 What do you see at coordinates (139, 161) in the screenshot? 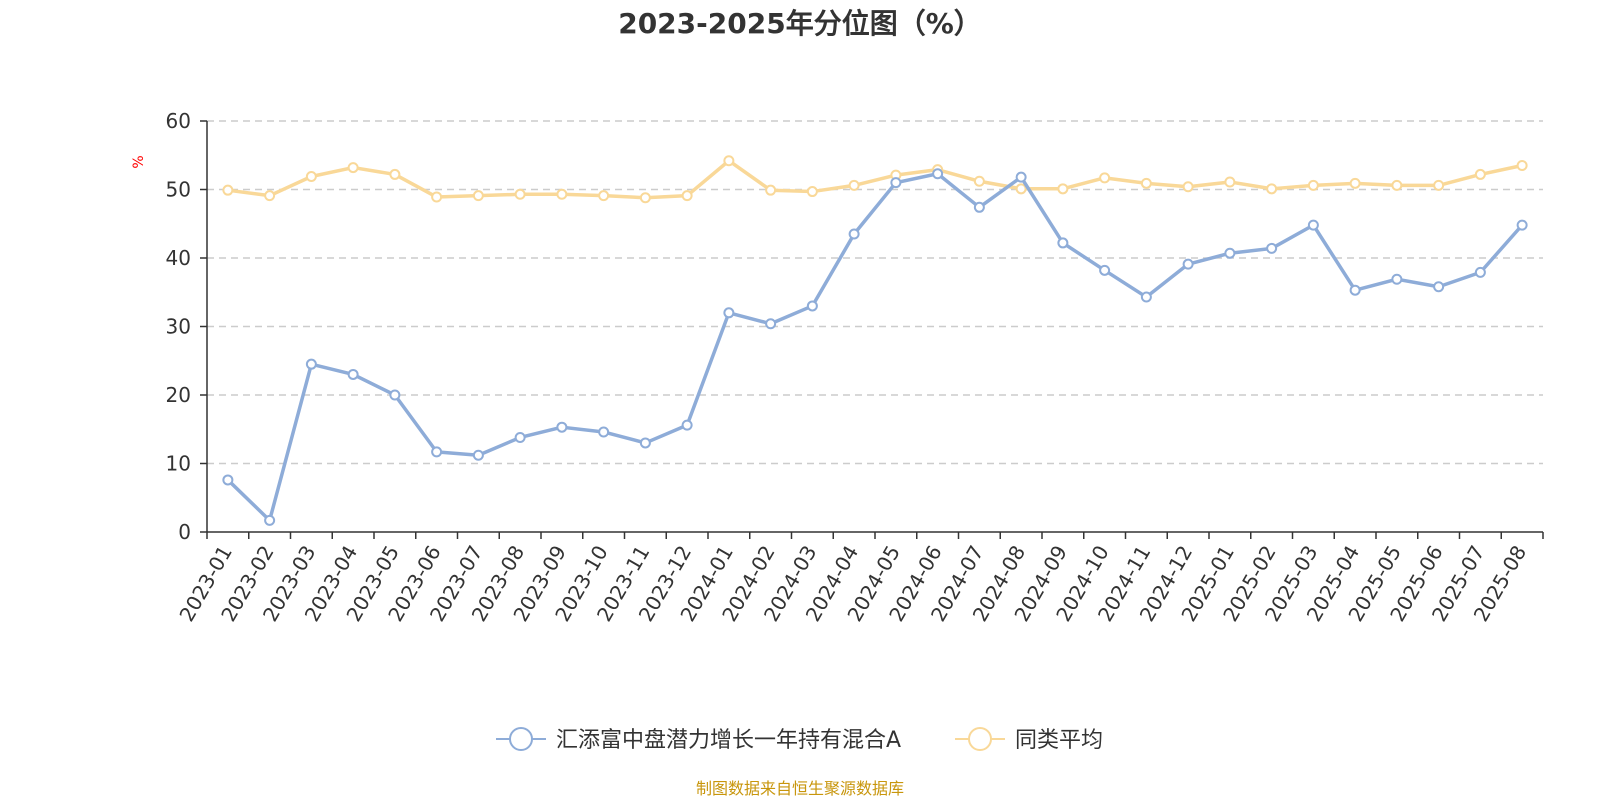
I see `y-axis-unit-label: %` at bounding box center [139, 161].